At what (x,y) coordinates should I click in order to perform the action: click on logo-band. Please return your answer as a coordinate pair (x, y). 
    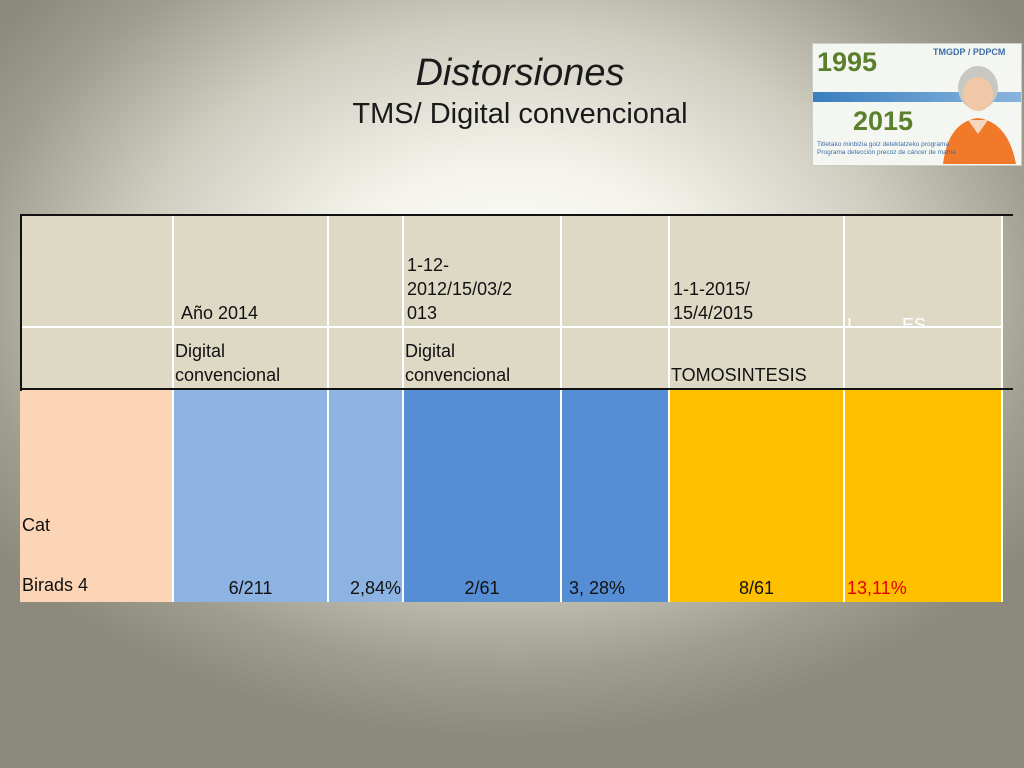
    Looking at the image, I should click on (917, 97).